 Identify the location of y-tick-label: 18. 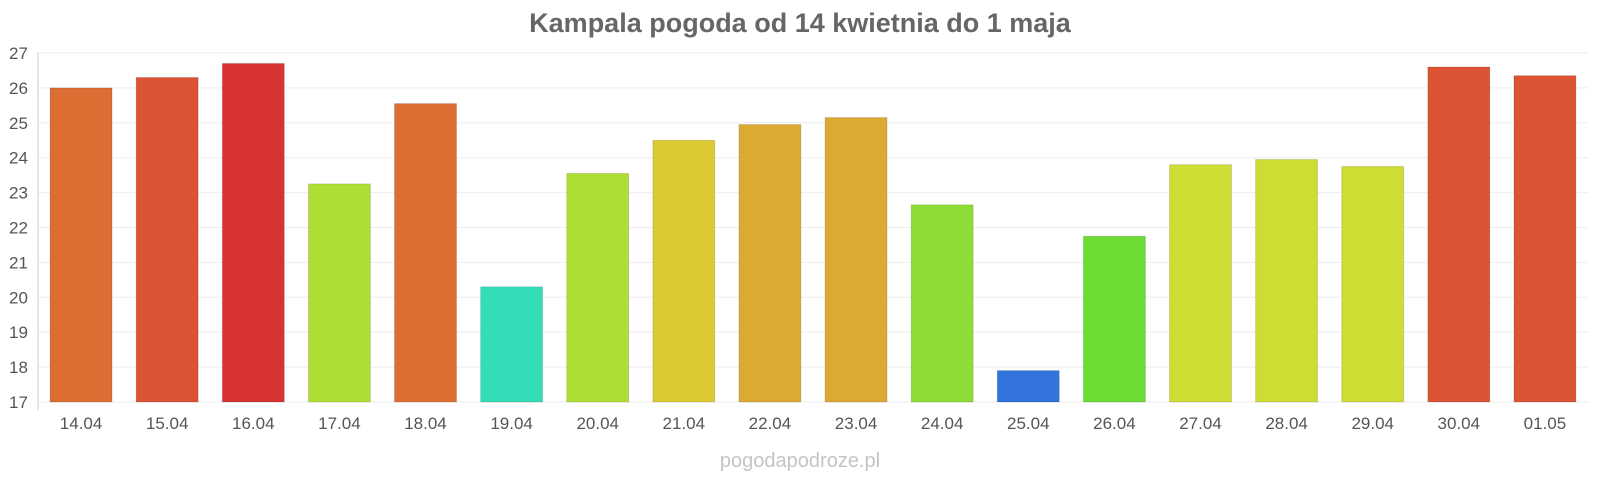
(18, 367).